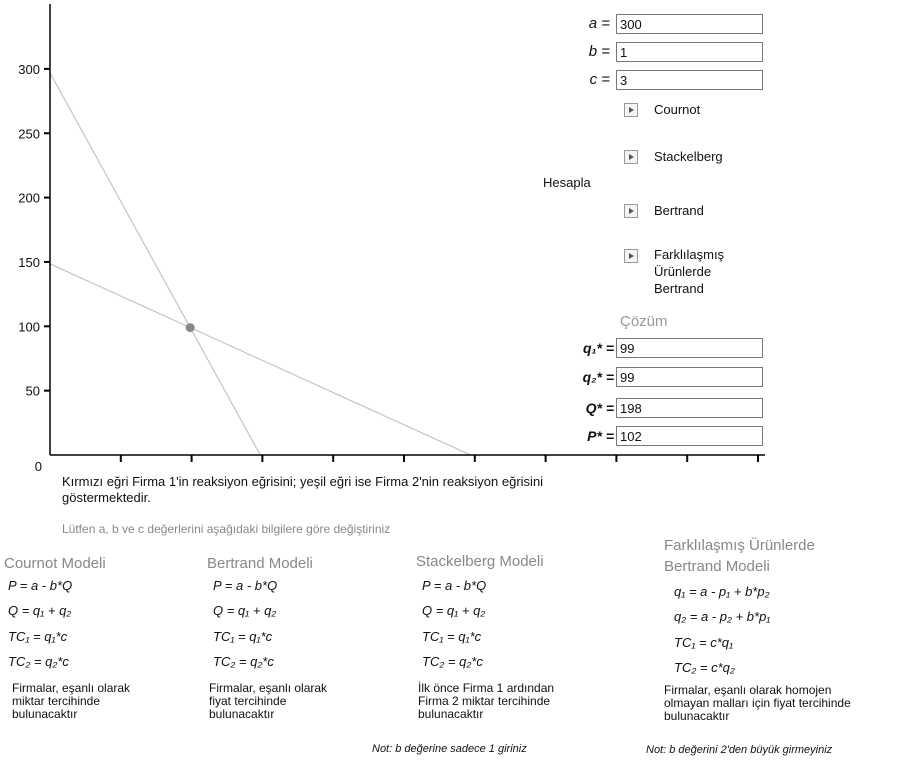  Describe the element at coordinates (599, 23) in the screenshot. I see `param-a-label: a =` at that location.